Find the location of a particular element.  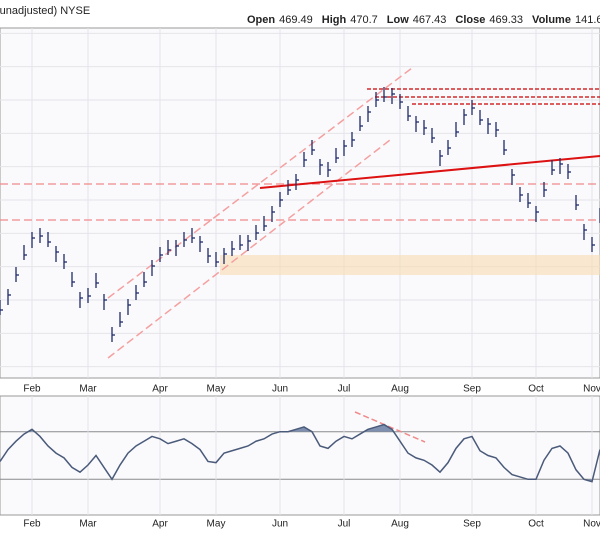

quote-label: Low is located at coordinates (398, 20).